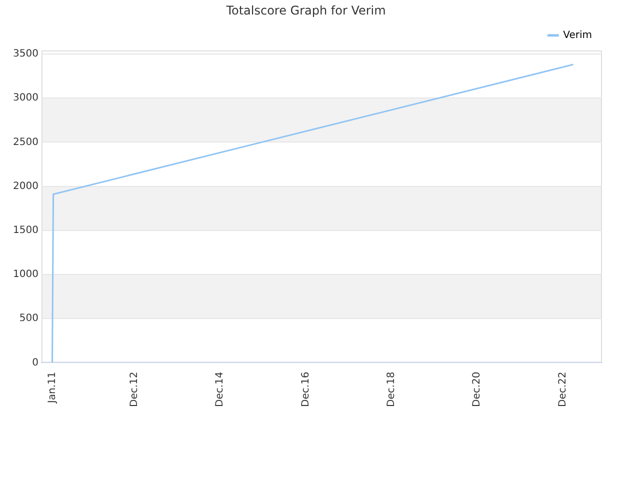  Describe the element at coordinates (577, 35) in the screenshot. I see `legend-label: Verim` at that location.